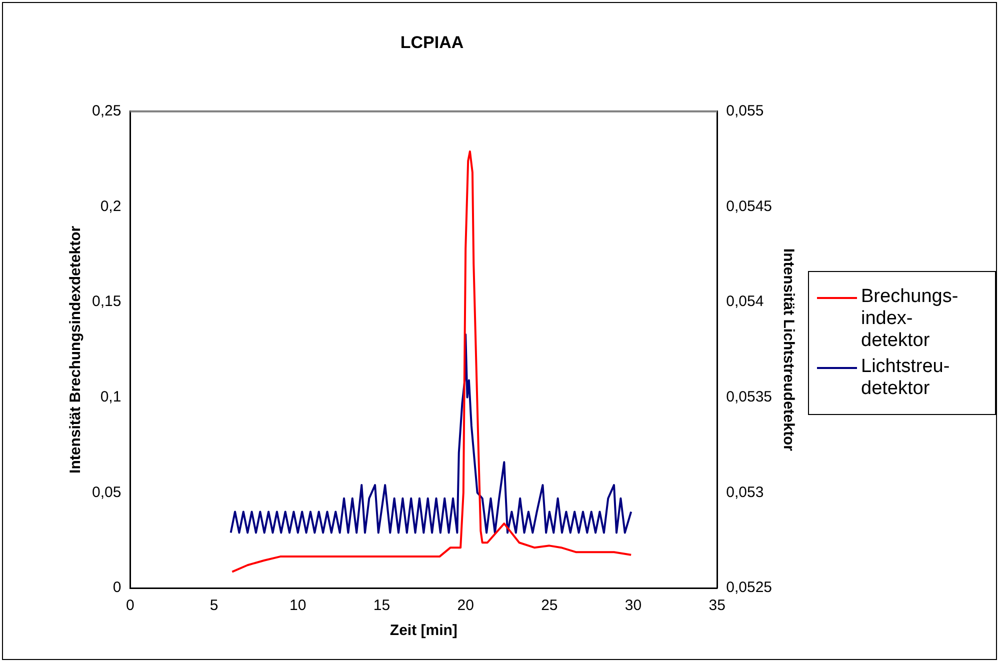 Image resolution: width=999 pixels, height=662 pixels. Describe the element at coordinates (111, 206) in the screenshot. I see `y-tick-label: 0,2` at that location.